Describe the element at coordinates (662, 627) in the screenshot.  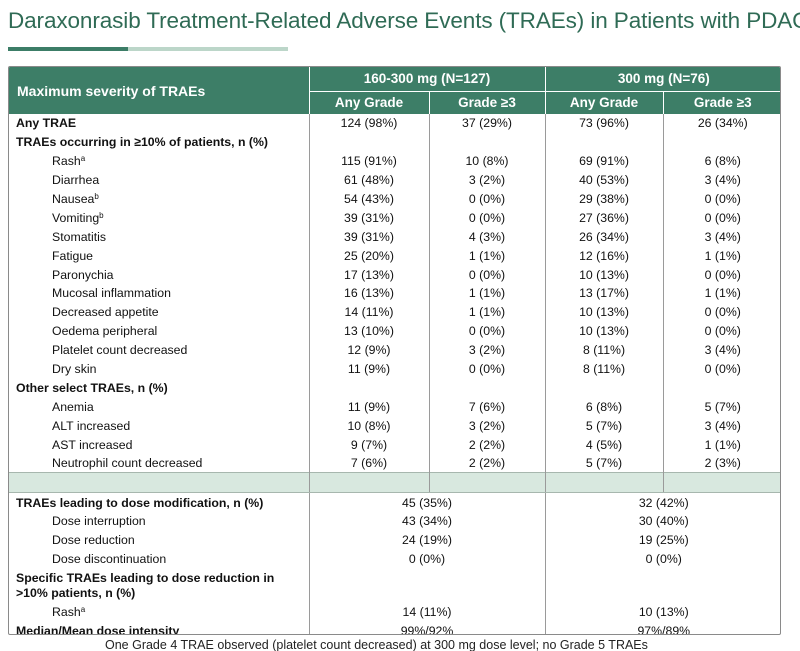
I see `merged-value-cell: 97%/89%` at that location.